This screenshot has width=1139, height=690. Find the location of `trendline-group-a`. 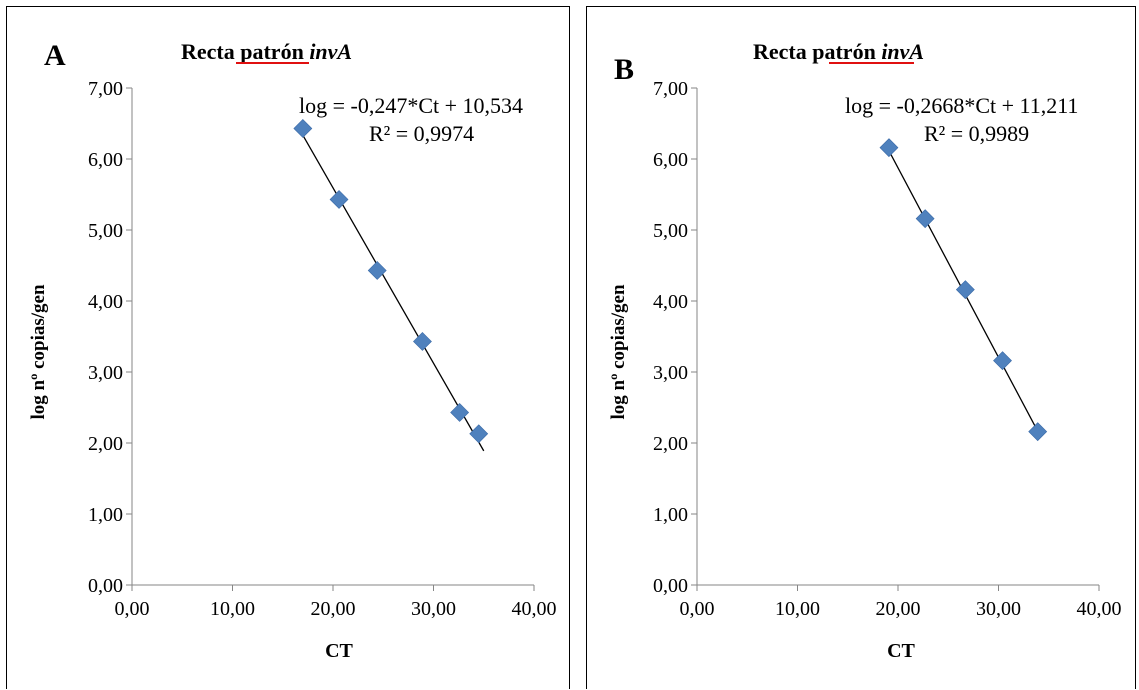

trendline-group-a is located at coordinates (392, 291).